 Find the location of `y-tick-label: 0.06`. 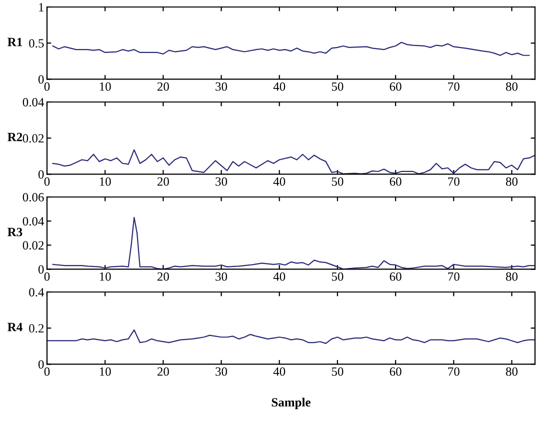

y-tick-label: 0.06 is located at coordinates (33, 197).